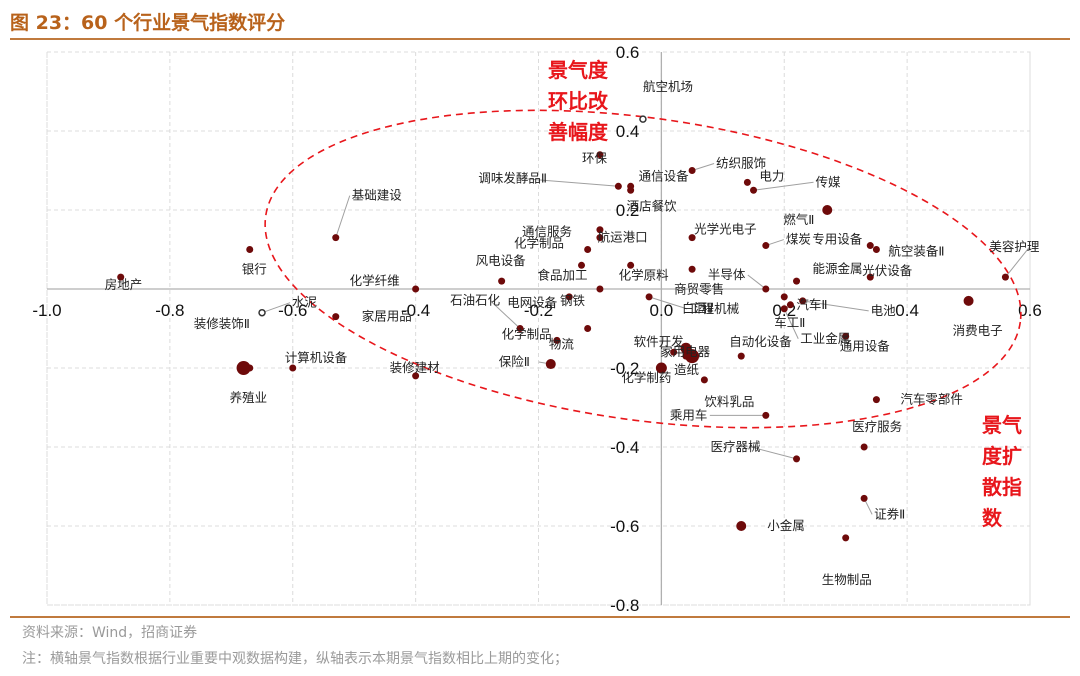  Describe the element at coordinates (578, 132) in the screenshot. I see `annotation-text: 善幅度` at that location.